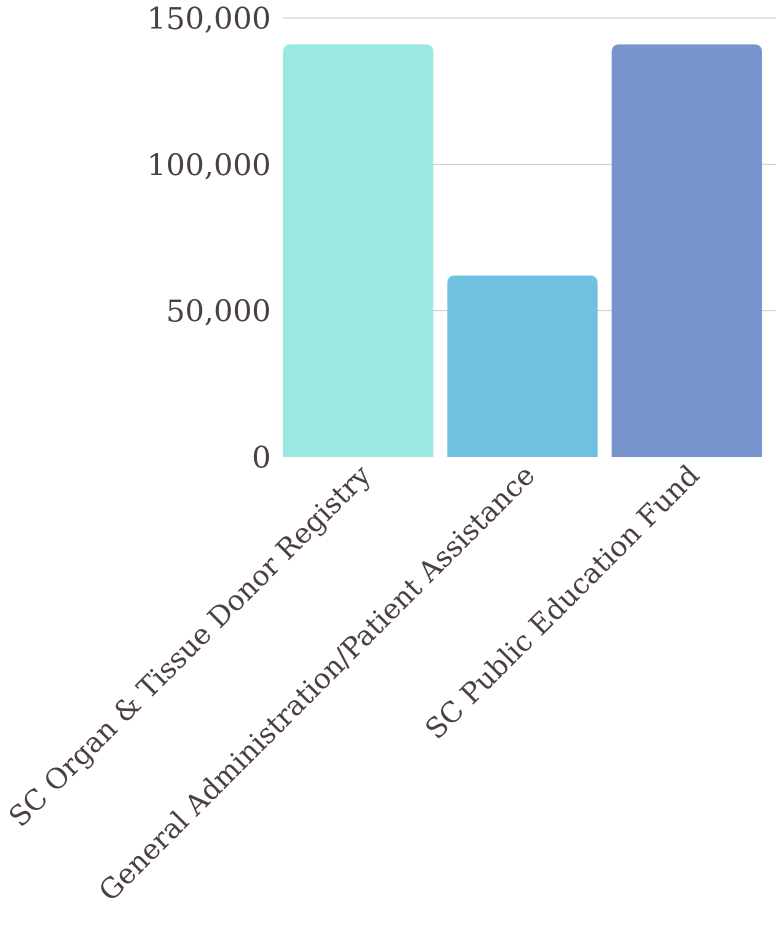 The height and width of the screenshot is (934, 776). Describe the element at coordinates (261, 458) in the screenshot. I see `y-tick-label: 0` at that location.